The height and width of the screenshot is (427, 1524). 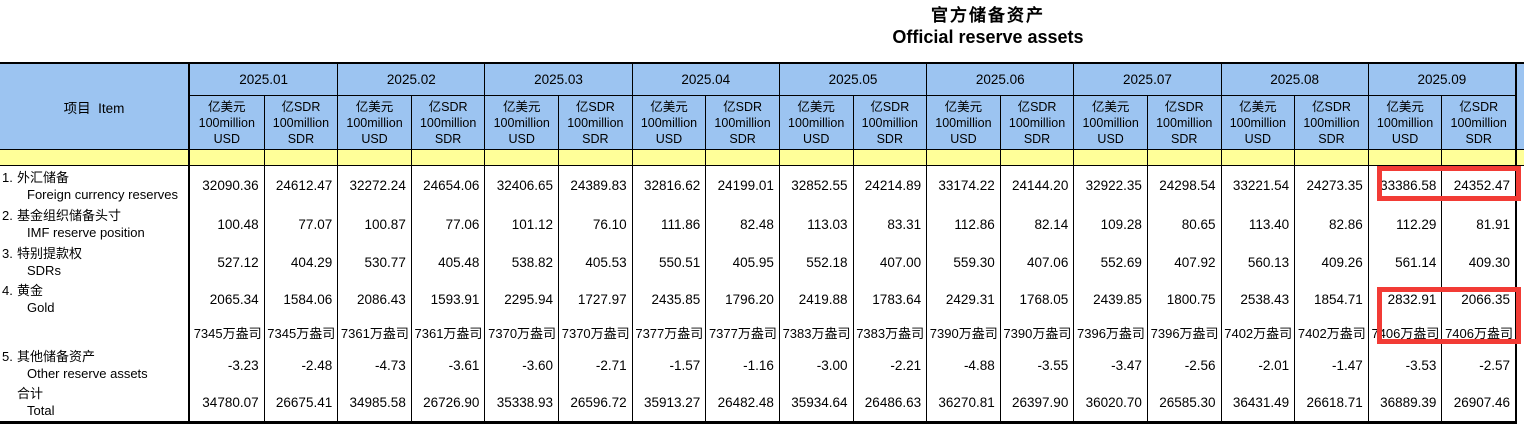 What do you see at coordinates (243, 365) in the screenshot?
I see `value-cell: -3.23` at bounding box center [243, 365].